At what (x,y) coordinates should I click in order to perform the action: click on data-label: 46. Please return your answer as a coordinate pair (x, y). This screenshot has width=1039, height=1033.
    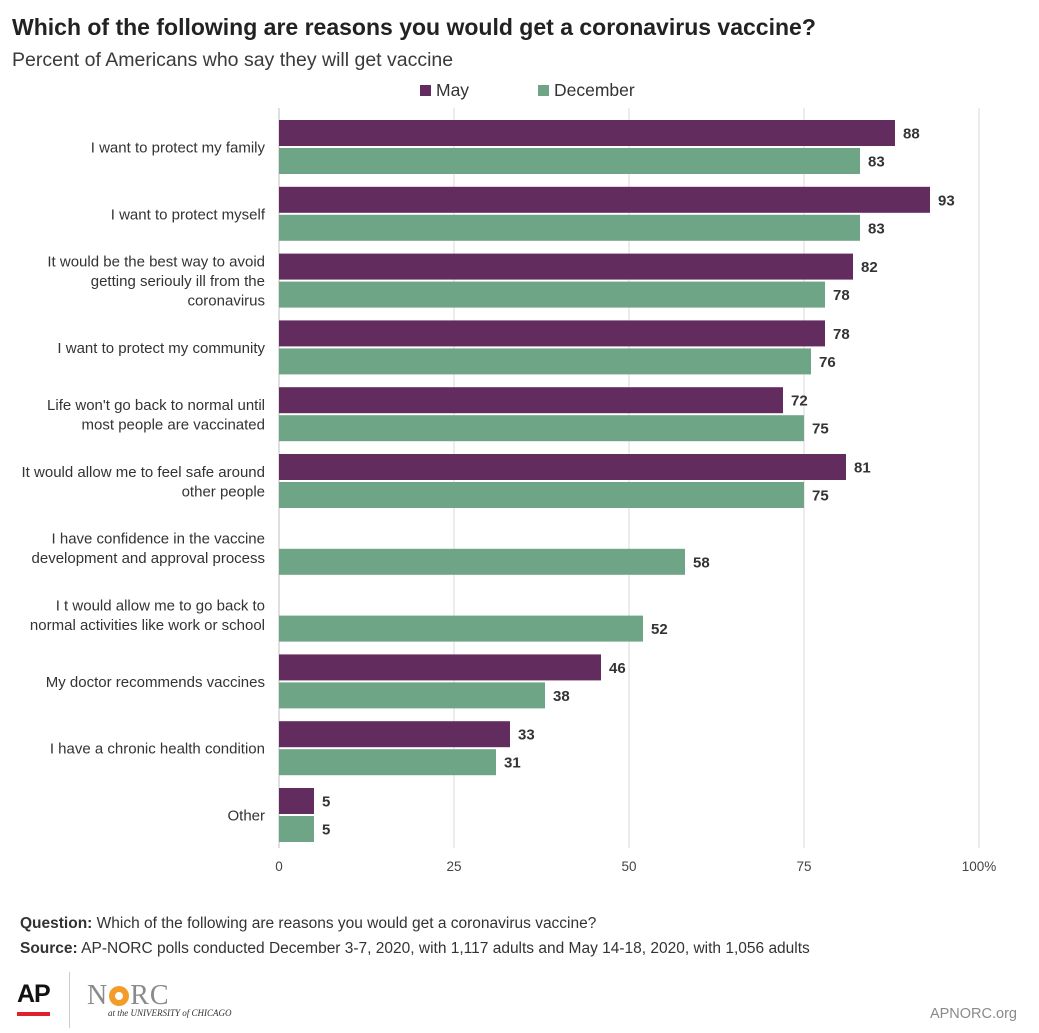
    Looking at the image, I should click on (617, 668).